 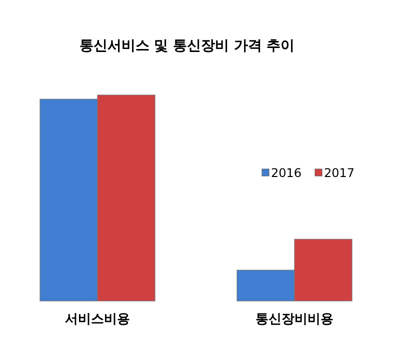 I want to click on x-tick-label: 통신장비비용, so click(x=295, y=319).